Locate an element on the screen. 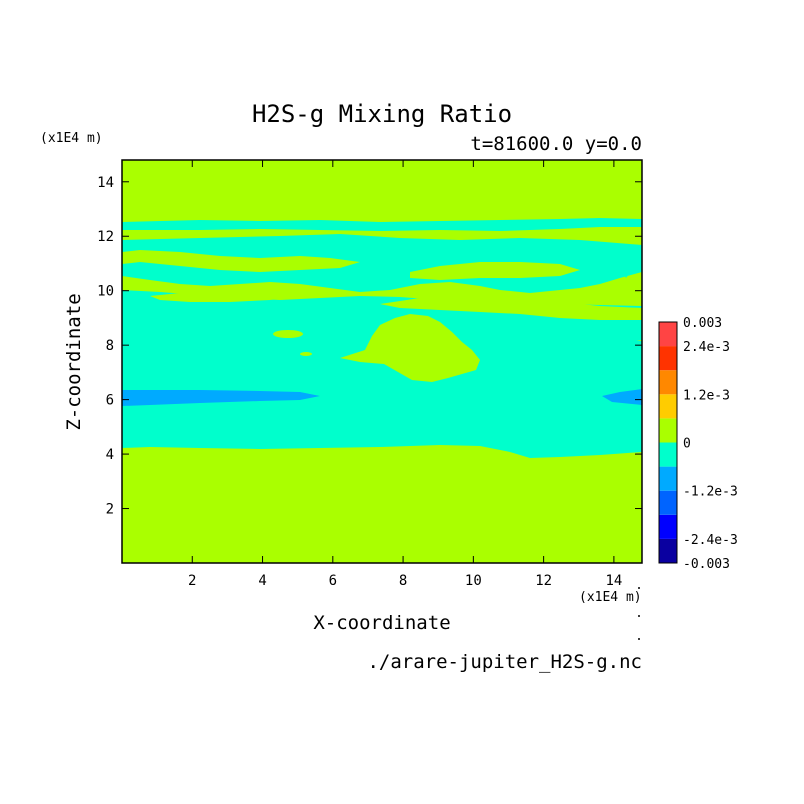 The width and height of the screenshot is (804, 804). colorbar-label: 1.2e-3 is located at coordinates (706, 395).